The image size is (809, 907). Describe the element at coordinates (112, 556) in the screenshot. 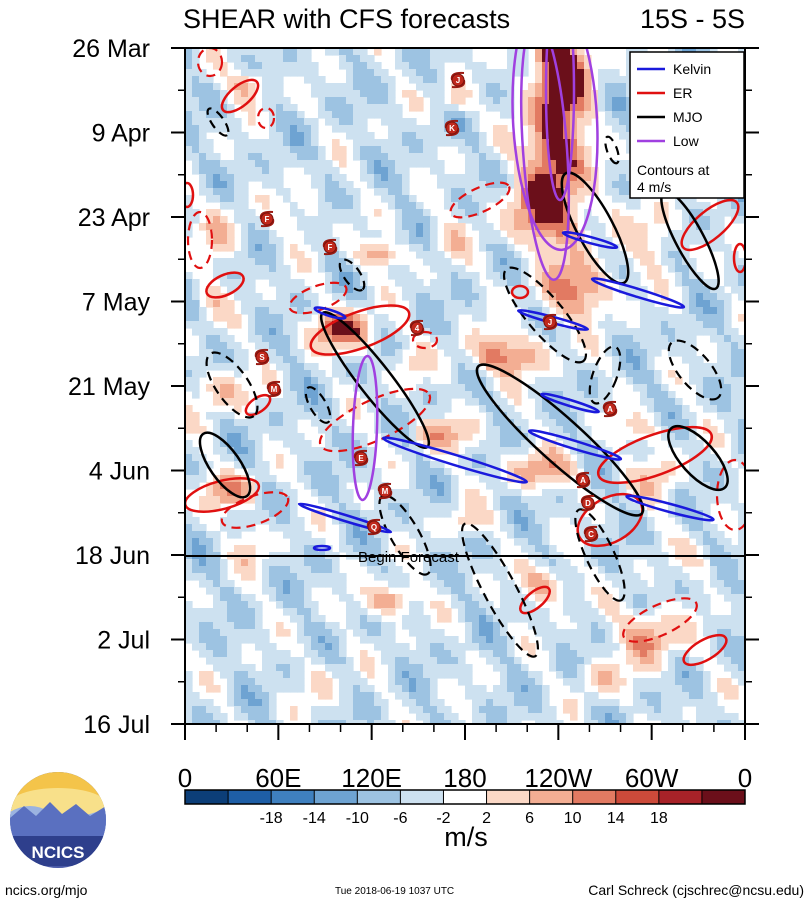

I see `y-tick-label: 18 Jun` at that location.